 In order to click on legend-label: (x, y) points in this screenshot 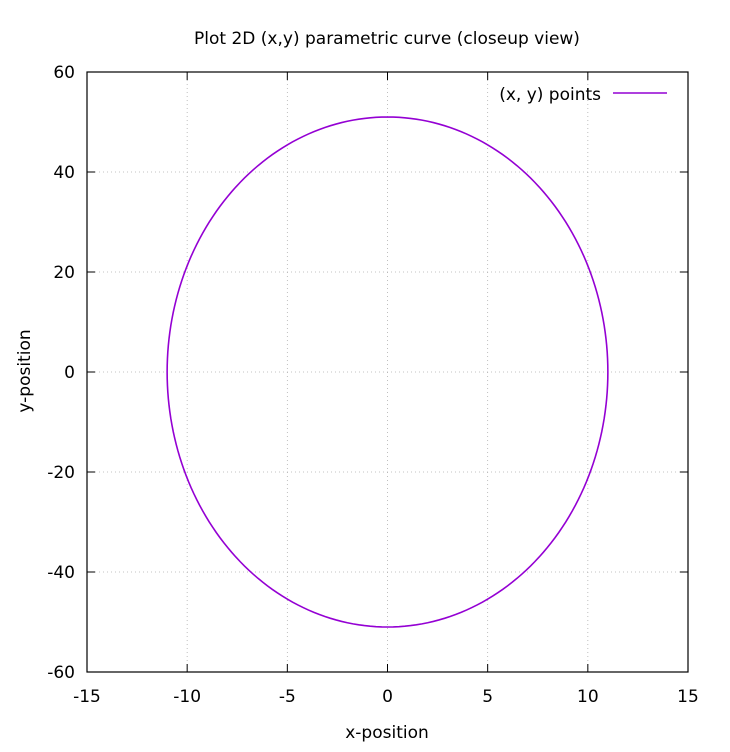, I will do `click(550, 95)`.